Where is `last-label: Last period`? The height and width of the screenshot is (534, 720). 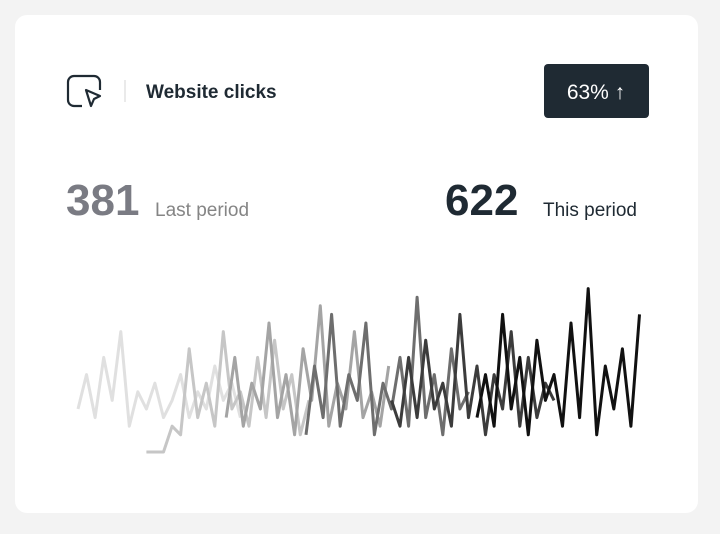
last-label: Last period is located at coordinates (202, 210).